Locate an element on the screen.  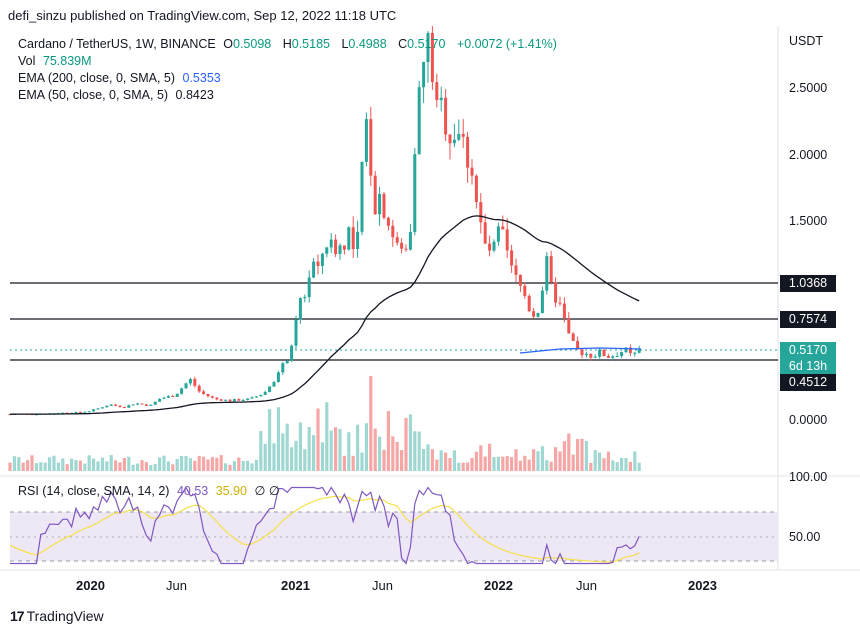
high-val: 0.5185 is located at coordinates (310, 44).